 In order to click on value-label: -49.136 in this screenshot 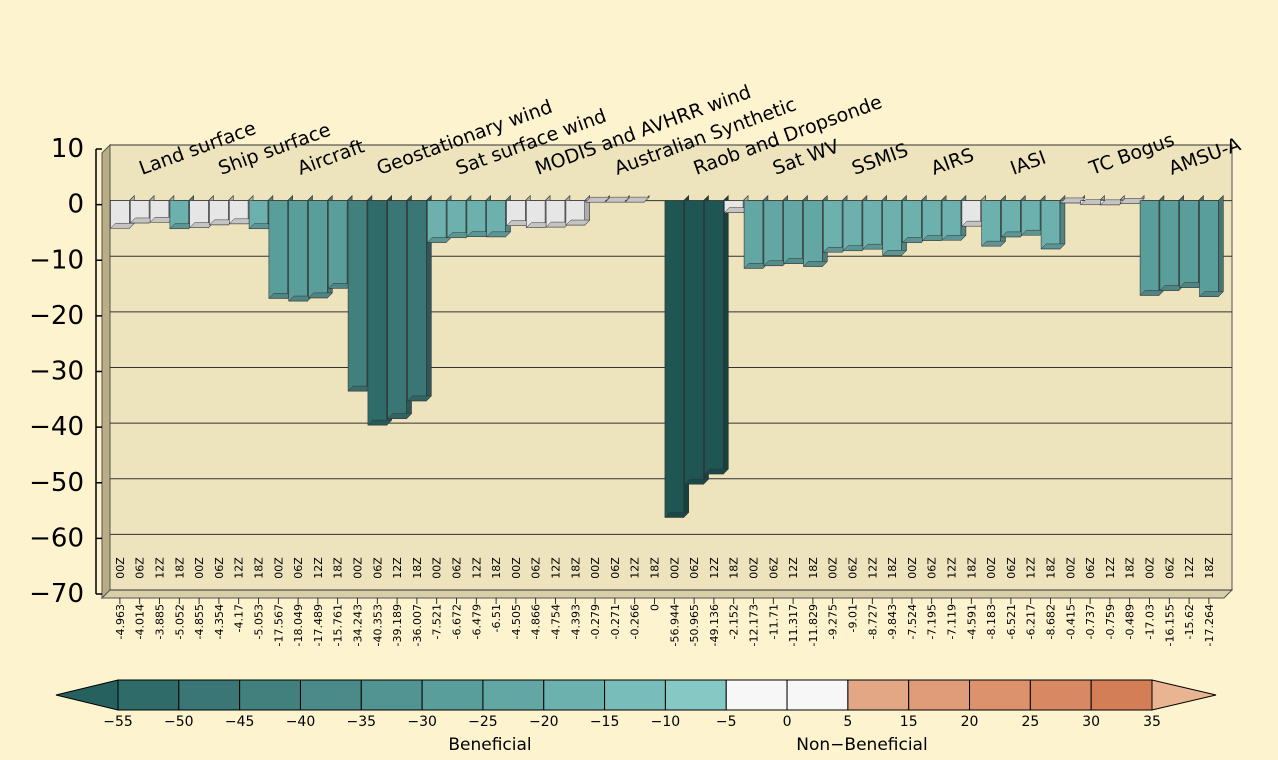, I will do `click(714, 625)`.